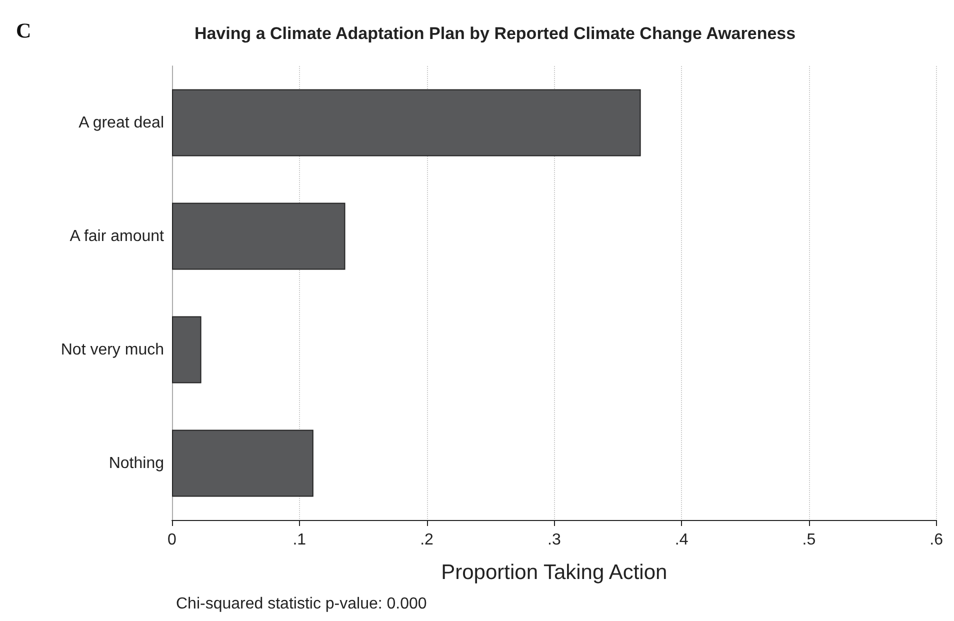  What do you see at coordinates (117, 236) in the screenshot?
I see `y-tick-label: A fair amount` at bounding box center [117, 236].